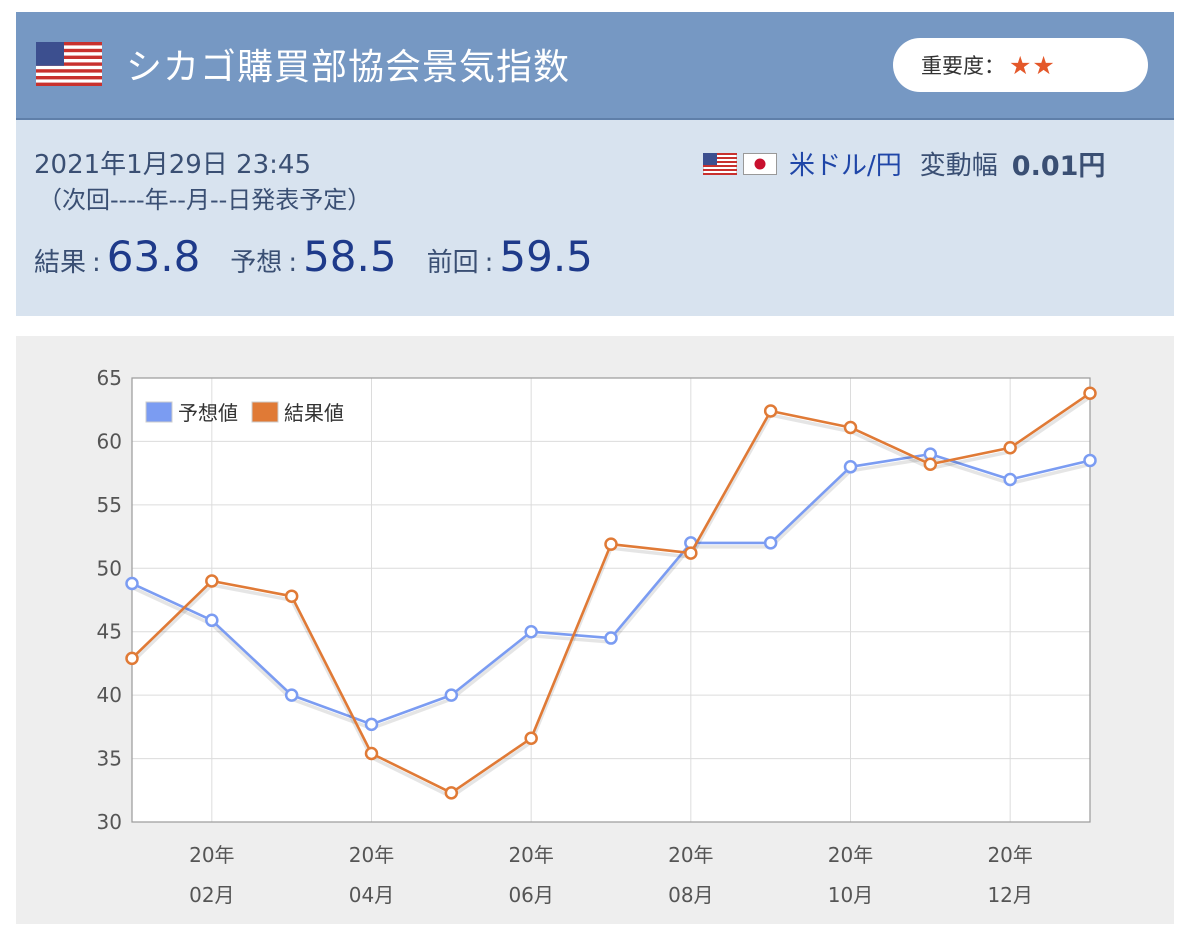  What do you see at coordinates (208, 413) in the screenshot?
I see `legend-label-1: 予想値` at bounding box center [208, 413].